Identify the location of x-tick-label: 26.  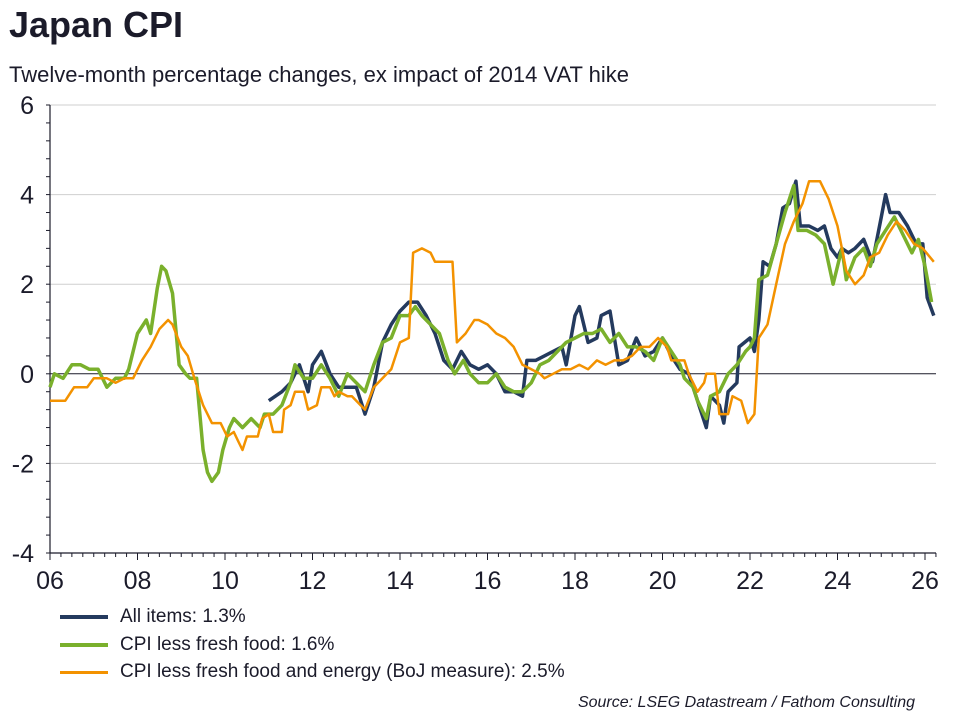
(925, 581).